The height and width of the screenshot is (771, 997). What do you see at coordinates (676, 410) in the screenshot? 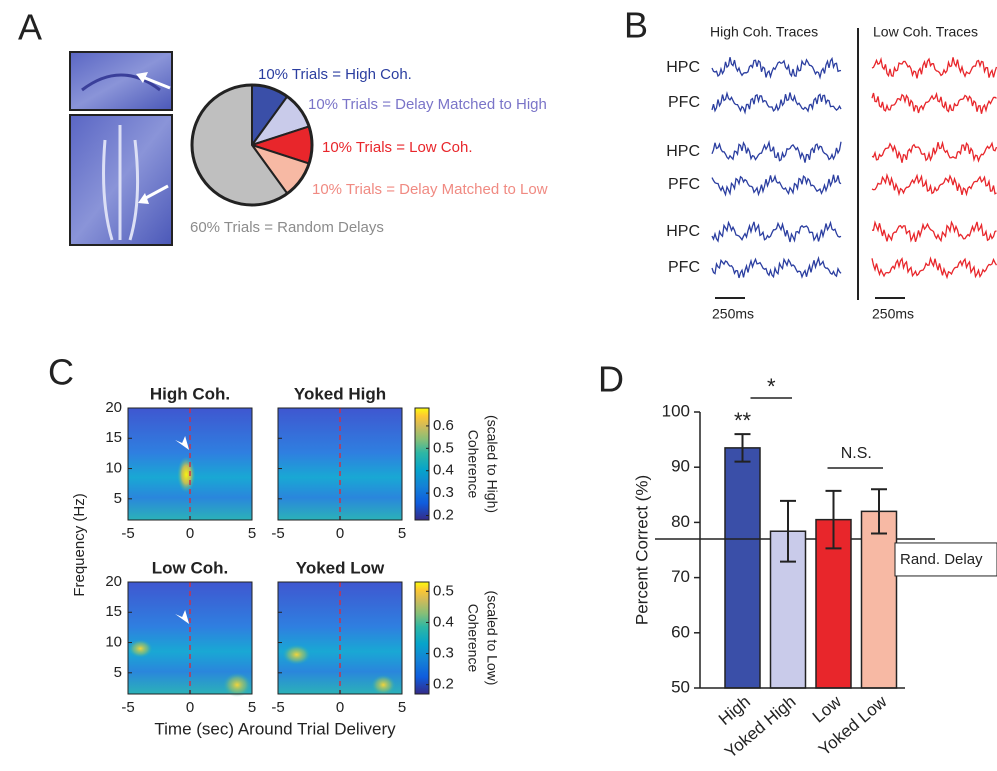
I see `y-tick-label: 100` at bounding box center [676, 410].